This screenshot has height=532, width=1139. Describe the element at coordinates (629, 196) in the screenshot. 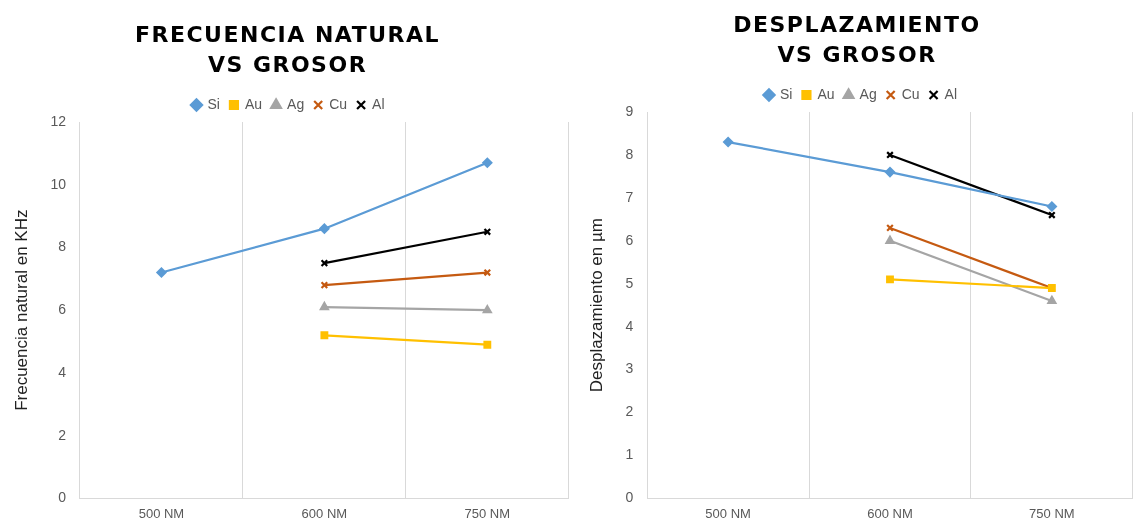

I see `y-tick-label: 7` at that location.